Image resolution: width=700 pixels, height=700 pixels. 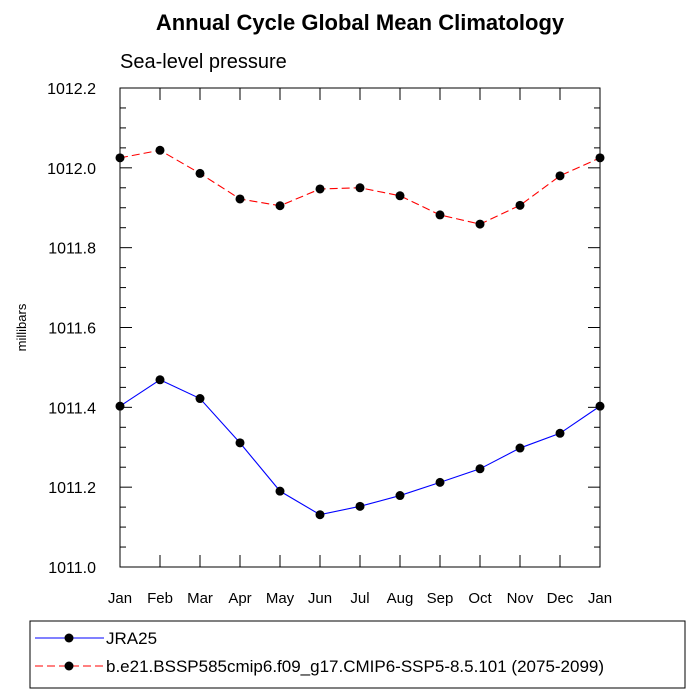 What do you see at coordinates (72, 249) in the screenshot?
I see `y-tick-label: 1011.8` at bounding box center [72, 249].